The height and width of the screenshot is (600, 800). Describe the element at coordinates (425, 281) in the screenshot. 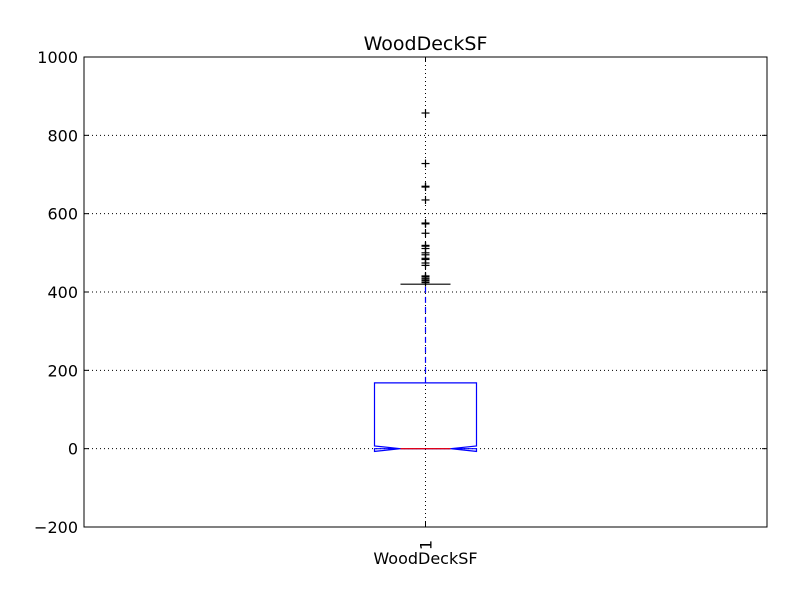

I see `plot-layer` at that location.